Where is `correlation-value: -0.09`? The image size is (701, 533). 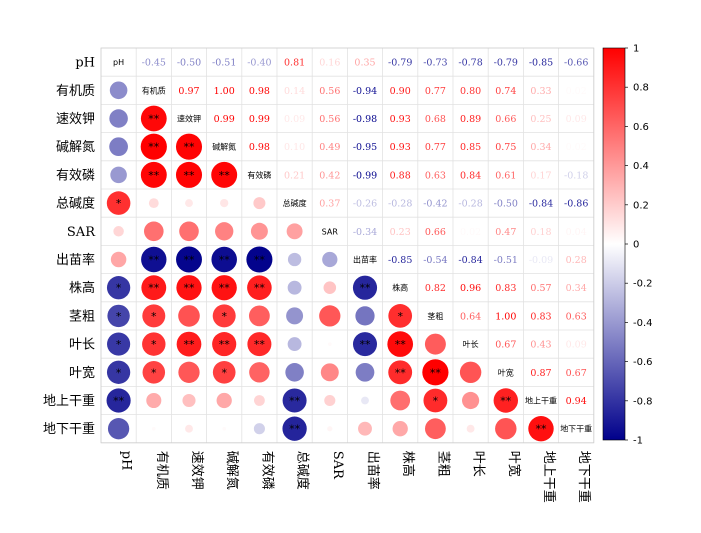
correlation-value: -0.09 is located at coordinates (541, 260).